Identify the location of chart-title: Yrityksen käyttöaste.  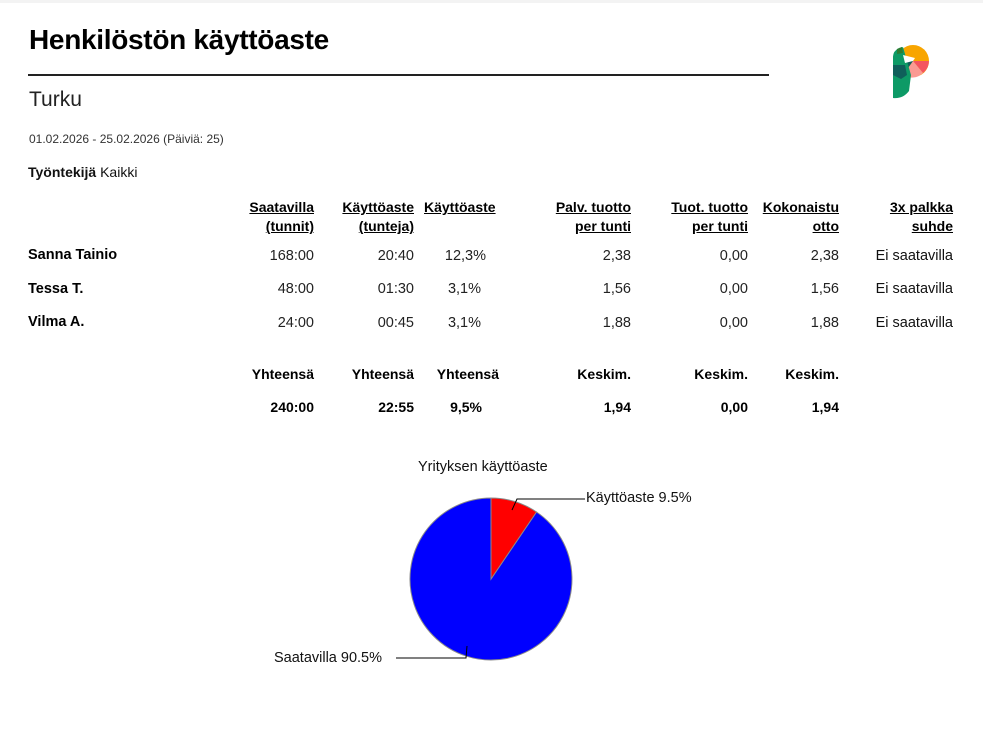
(483, 467).